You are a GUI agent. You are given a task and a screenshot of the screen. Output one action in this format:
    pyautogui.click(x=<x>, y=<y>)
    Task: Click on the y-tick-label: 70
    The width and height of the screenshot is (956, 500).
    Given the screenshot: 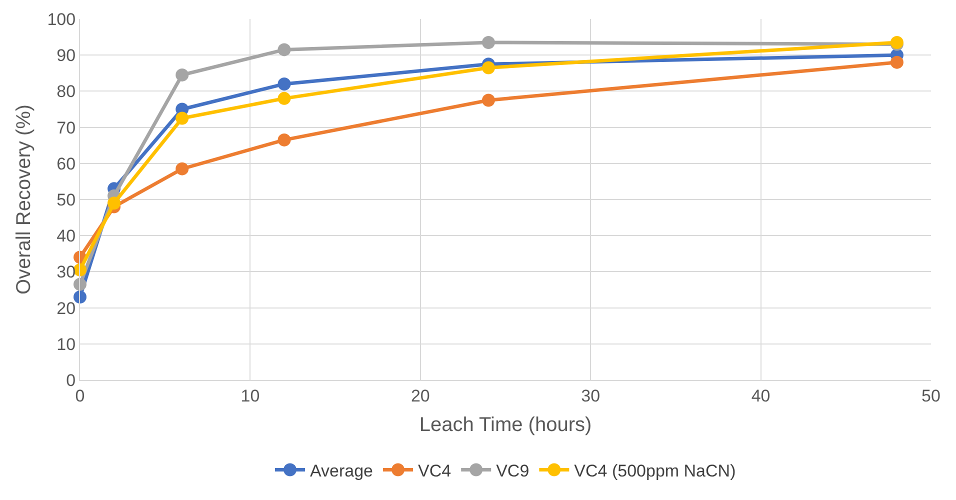 What is the action you would take?
    pyautogui.click(x=66, y=128)
    